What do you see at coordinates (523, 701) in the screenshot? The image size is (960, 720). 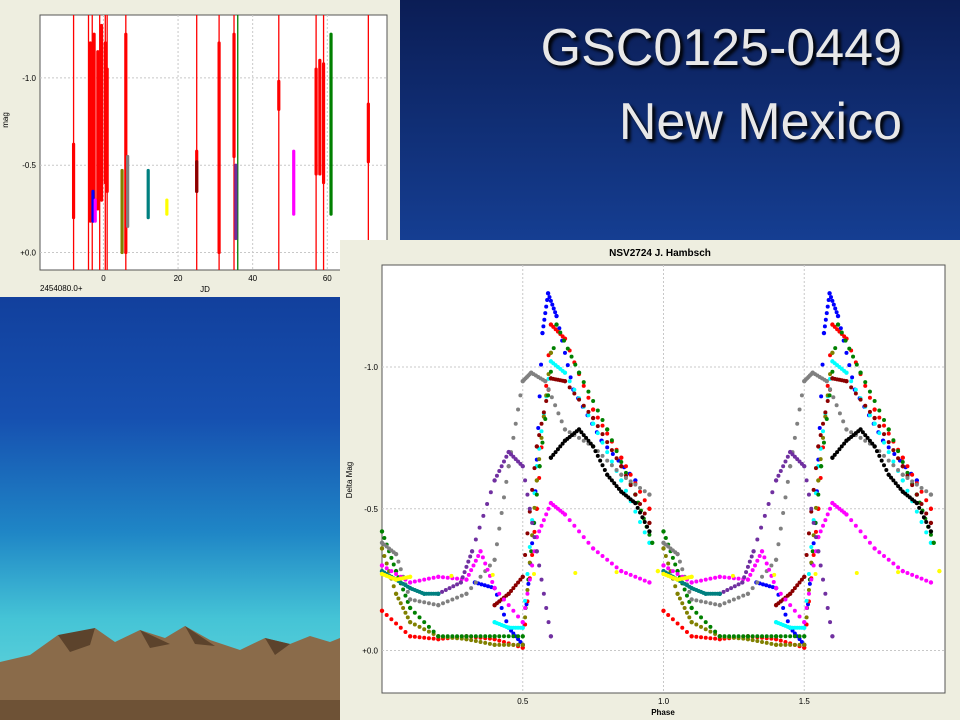 I see `x-tick-label: 0.5` at bounding box center [523, 701].